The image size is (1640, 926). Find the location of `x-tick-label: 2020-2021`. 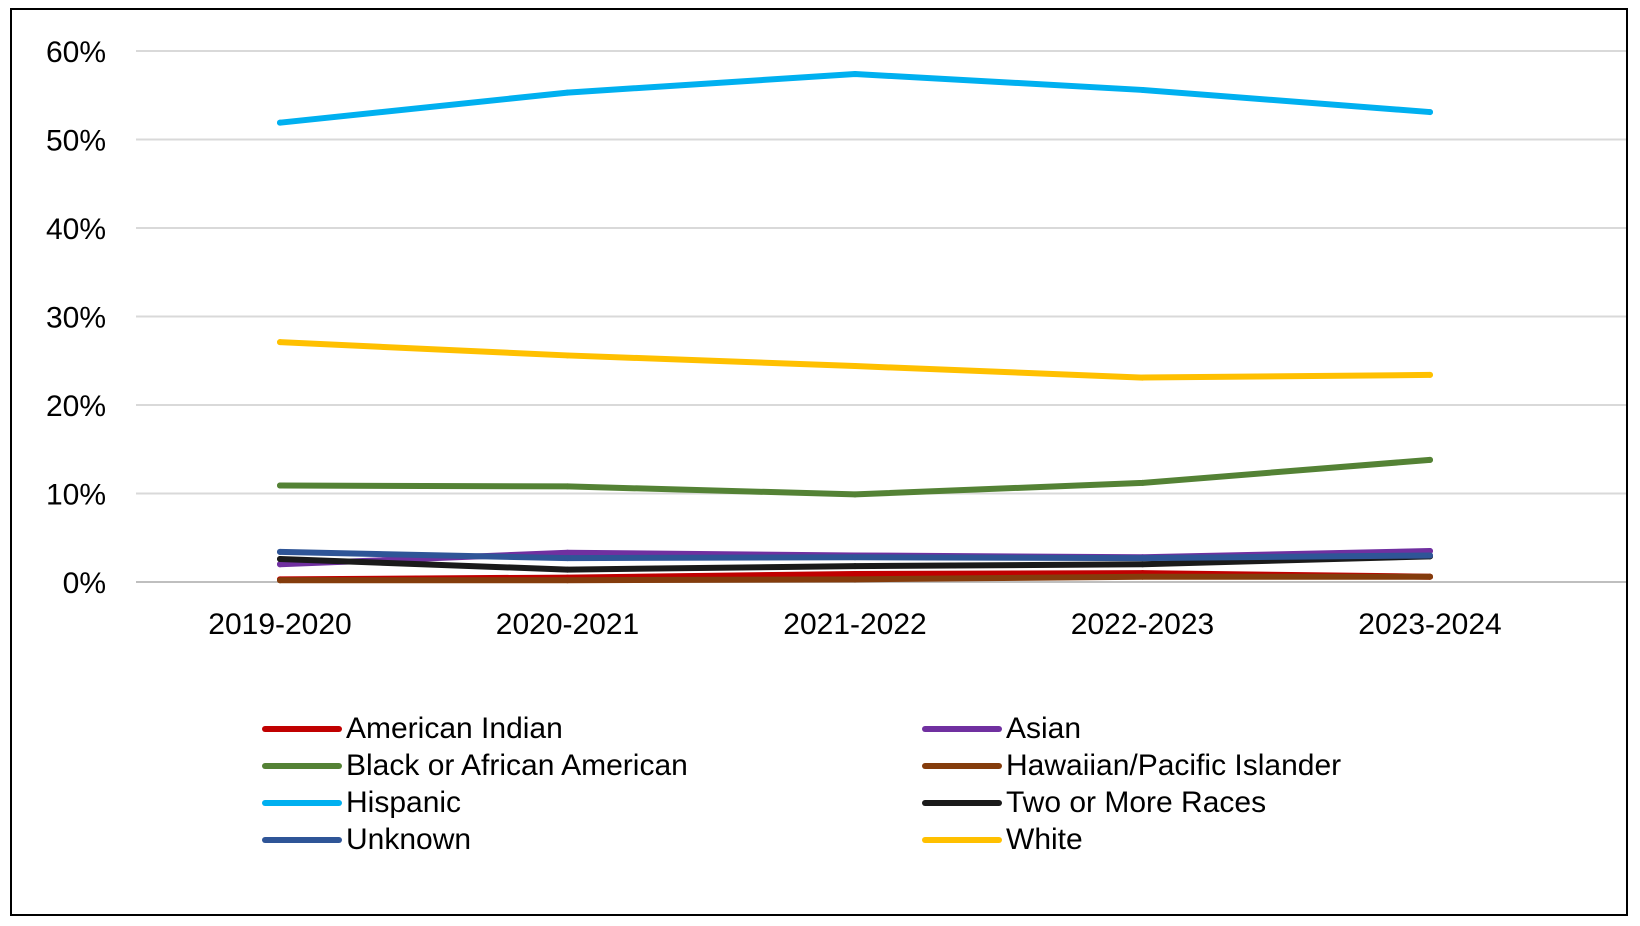

x-tick-label: 2020-2021 is located at coordinates (567, 624).